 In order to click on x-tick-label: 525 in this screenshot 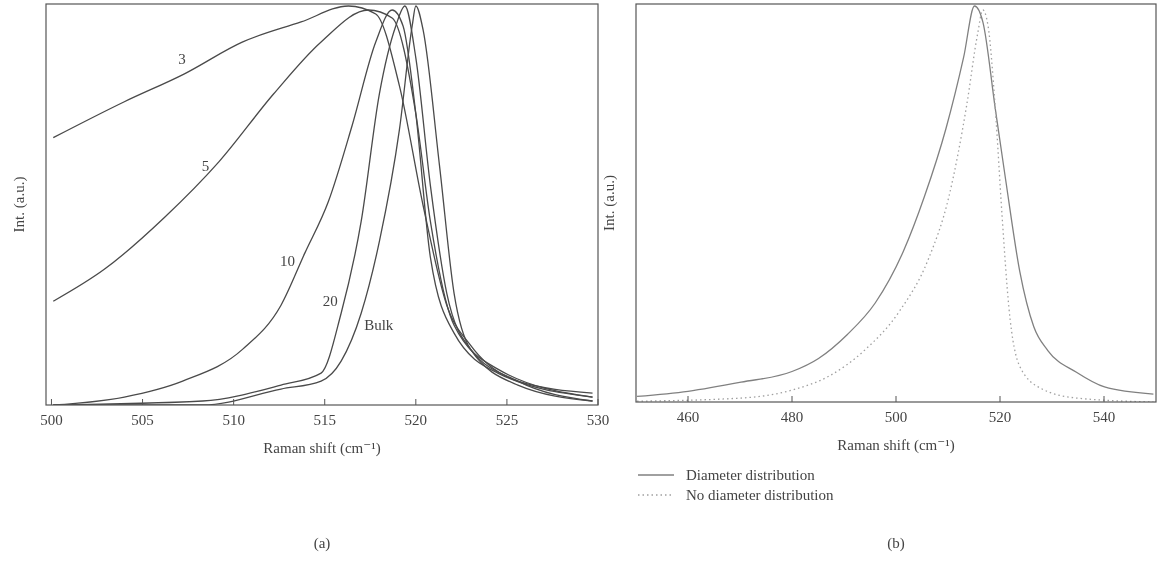, I will do `click(507, 420)`.